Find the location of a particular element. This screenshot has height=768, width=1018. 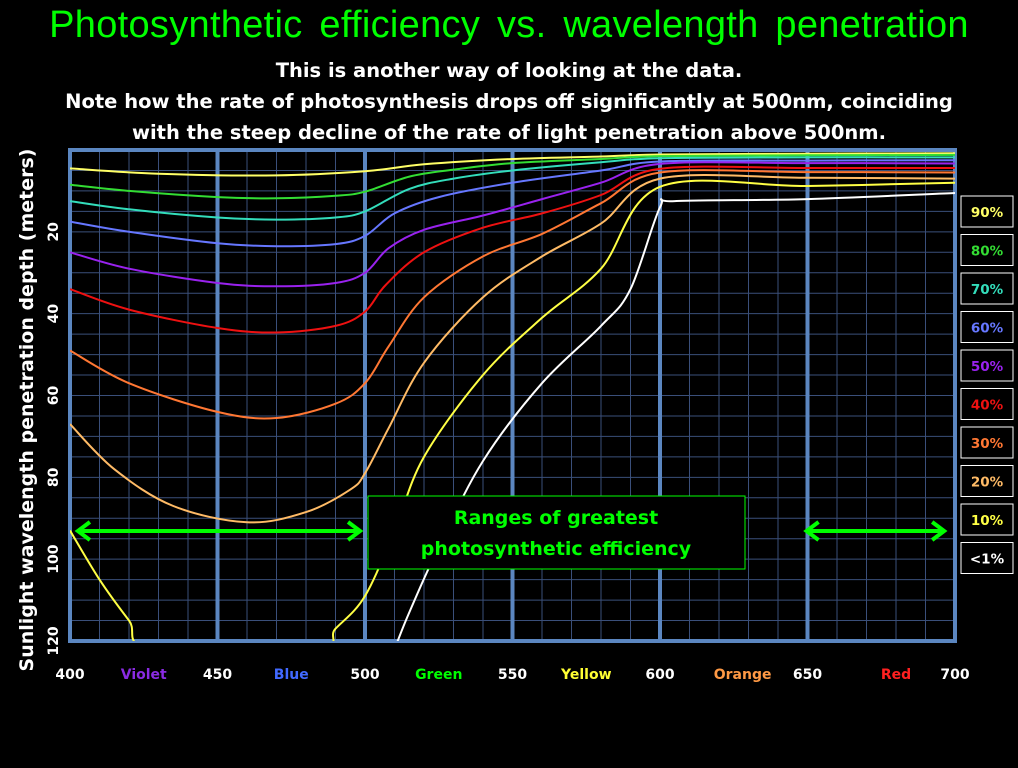

y-tick-label: 60 is located at coordinates (54, 396).